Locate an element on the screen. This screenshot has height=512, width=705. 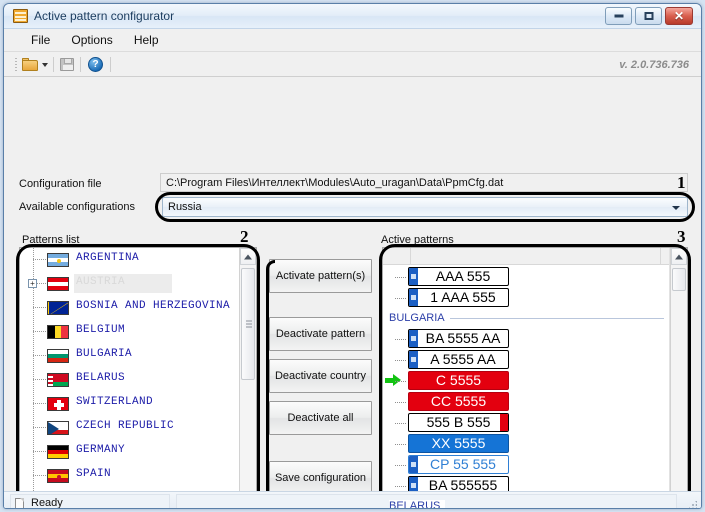
license-plate-pattern: XX 5555 is located at coordinates (458, 443).